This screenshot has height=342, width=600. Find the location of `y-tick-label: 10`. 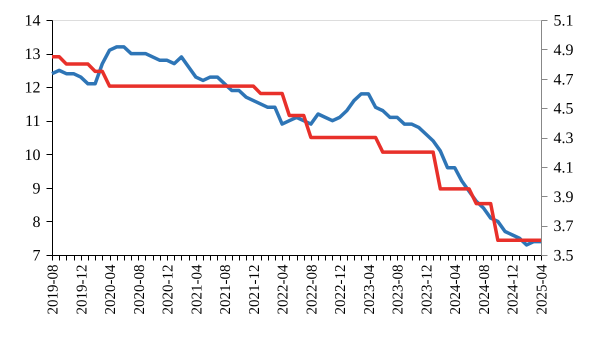

y-tick-label: 10 is located at coordinates (32, 155).